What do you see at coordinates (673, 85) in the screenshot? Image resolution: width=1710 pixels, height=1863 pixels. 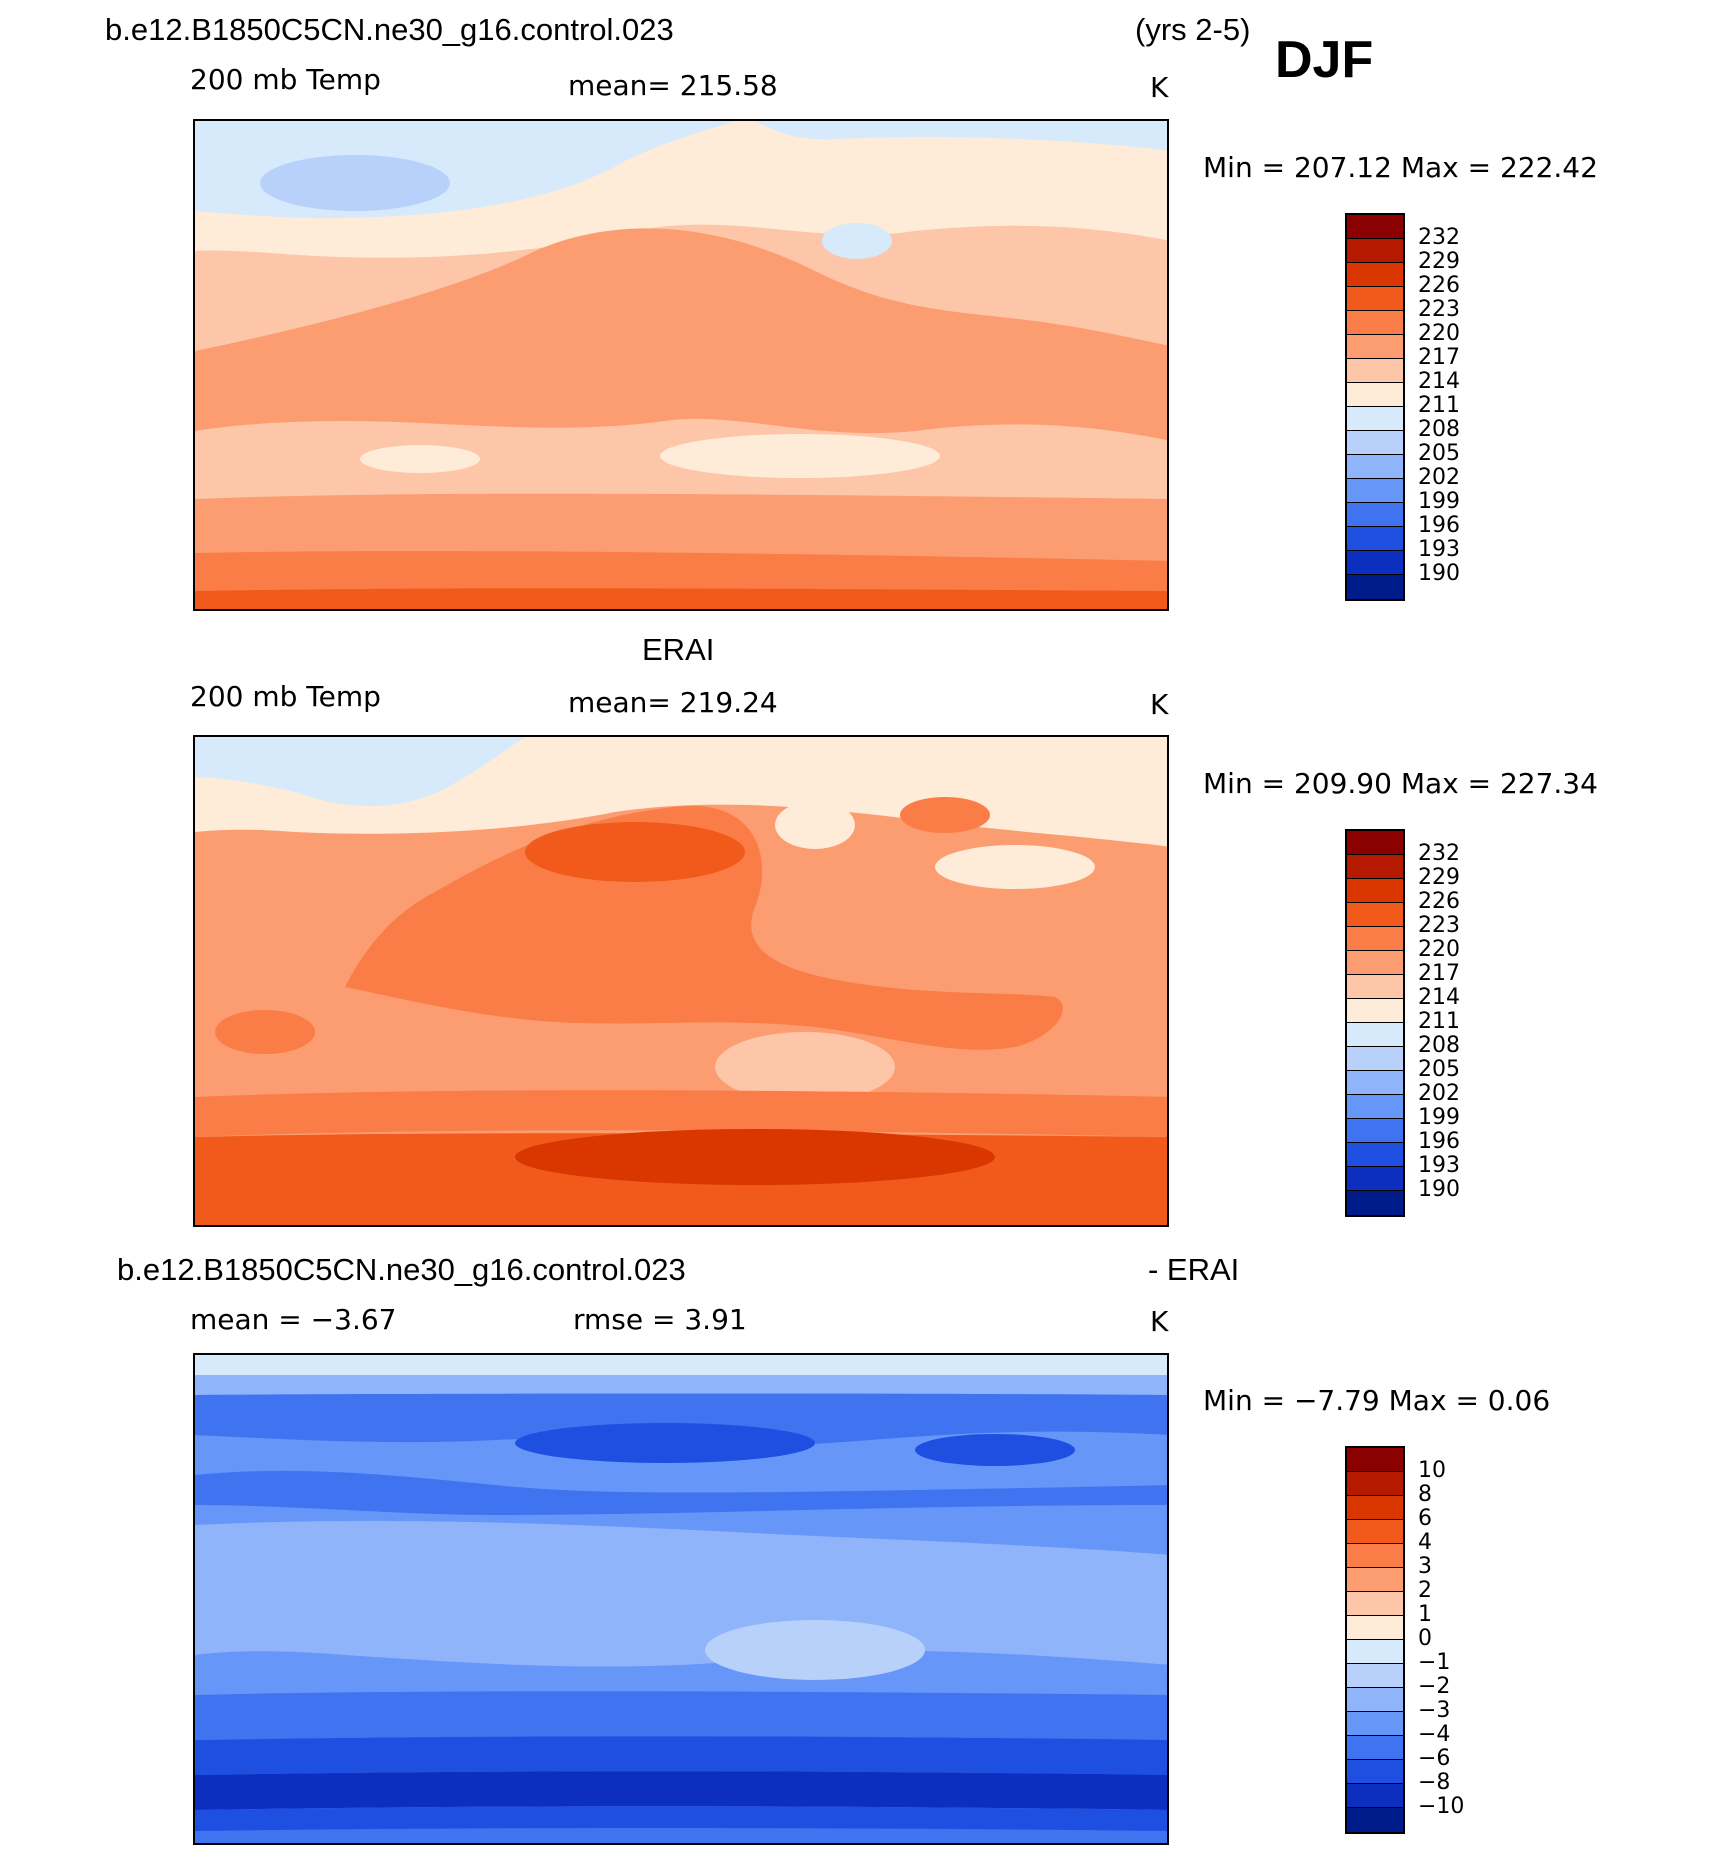 I see `panel1-mean: mean= 215.58` at bounding box center [673, 85].